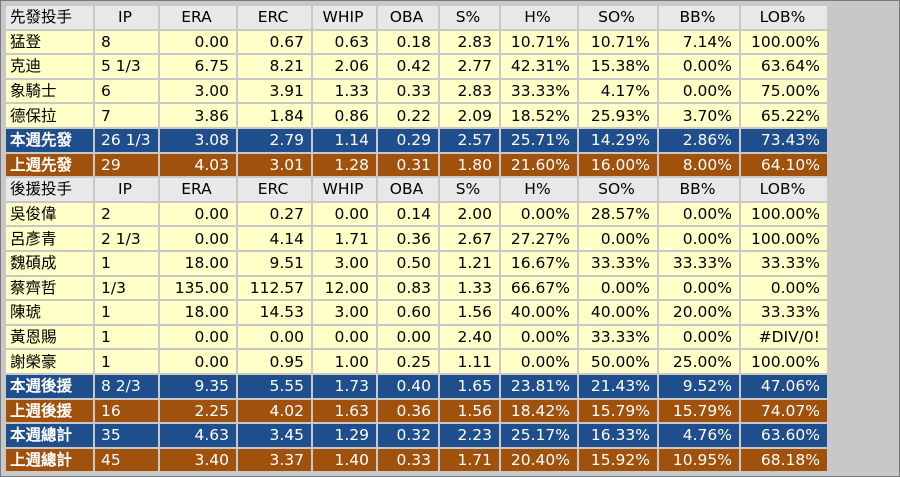  I want to click on cell-erc: 8.21, so click(274, 66).